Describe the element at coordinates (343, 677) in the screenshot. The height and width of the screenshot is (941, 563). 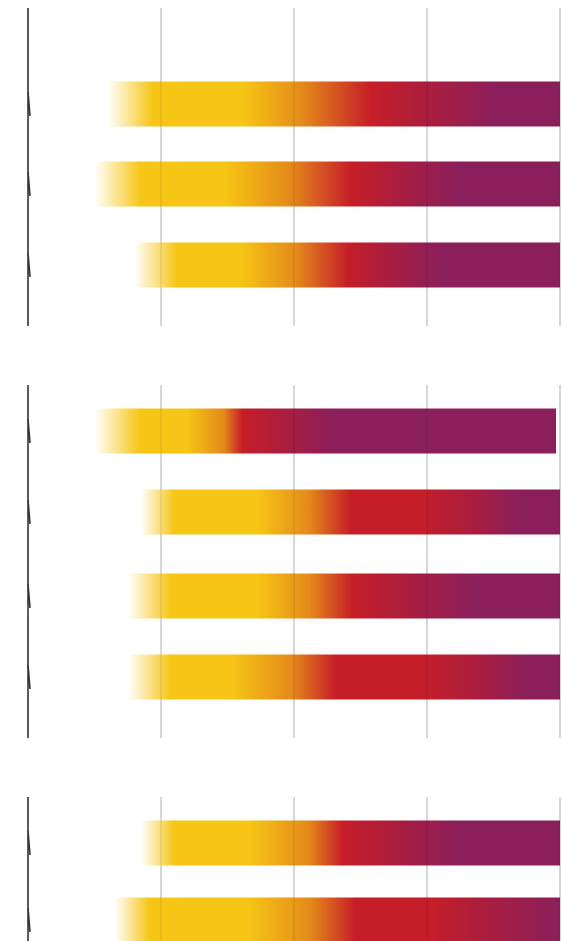
I see `bar-panel2-row4` at that location.